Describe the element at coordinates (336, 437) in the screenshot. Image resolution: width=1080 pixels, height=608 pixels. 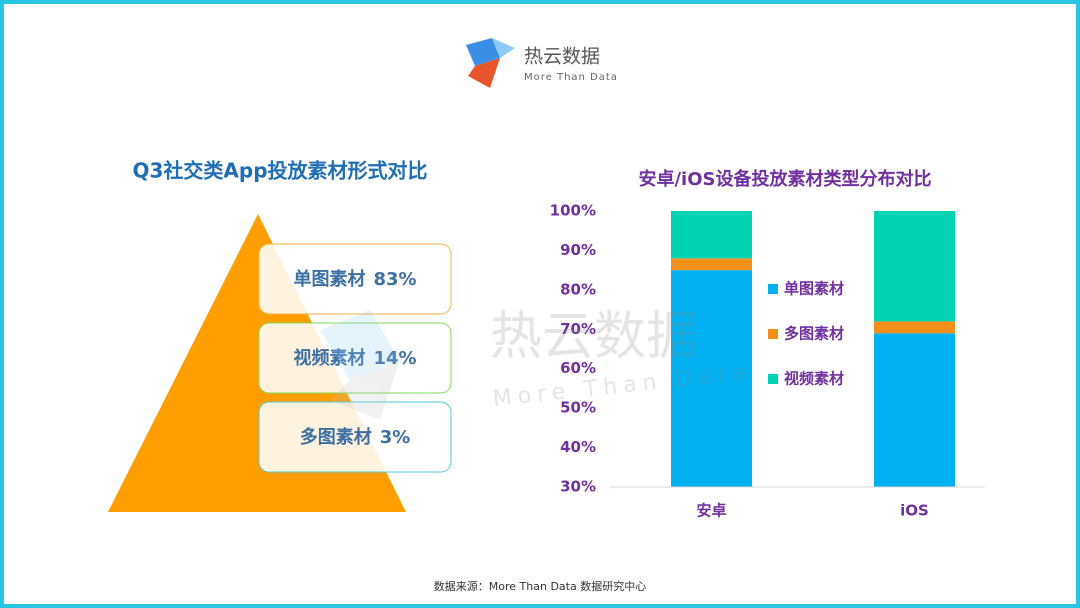
I see `category-name: 多图素材` at that location.